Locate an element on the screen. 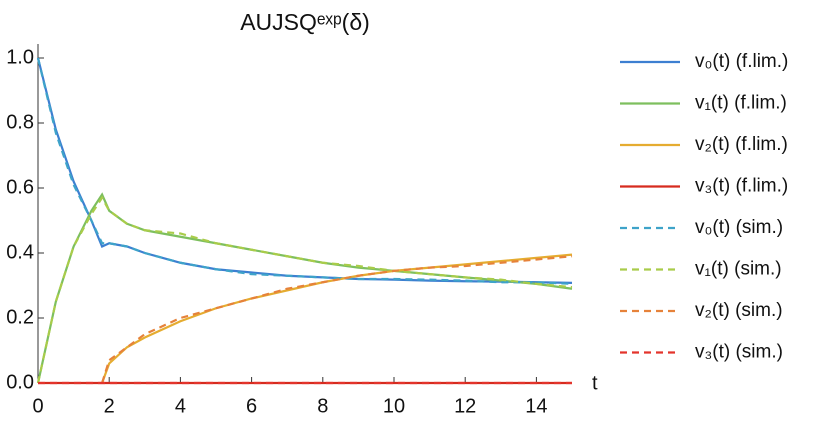  x-tick-label: 6 is located at coordinates (251, 406).